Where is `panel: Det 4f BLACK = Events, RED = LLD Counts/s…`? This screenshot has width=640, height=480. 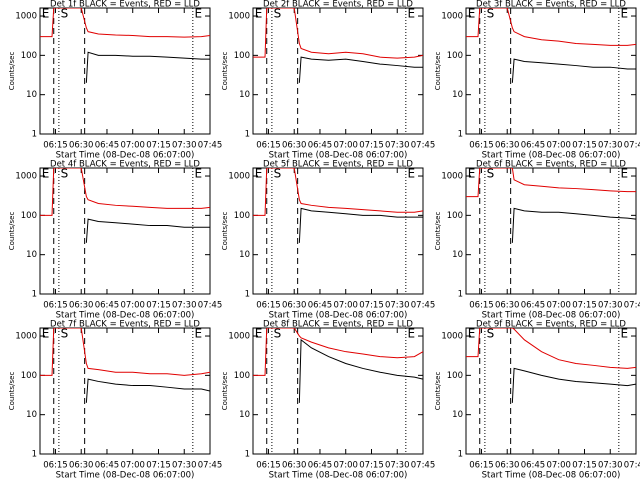 panel: Det 4f BLACK = Events, RED = LLD Counts/s… is located at coordinates (115, 240).